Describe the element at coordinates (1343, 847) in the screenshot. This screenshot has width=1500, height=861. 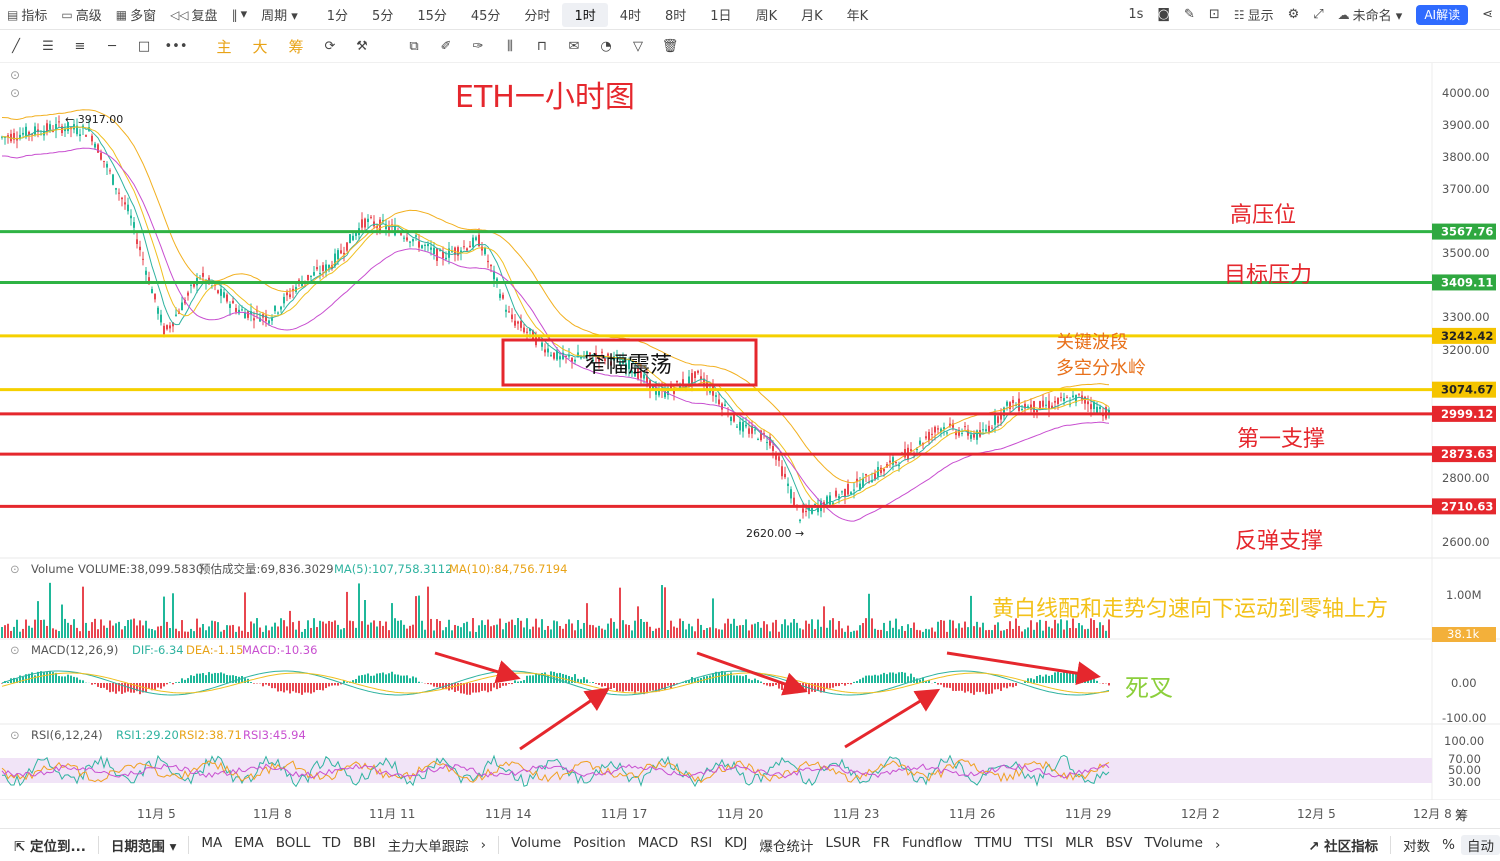
I see `community-indicators-button: ↗ 社区指标` at that location.